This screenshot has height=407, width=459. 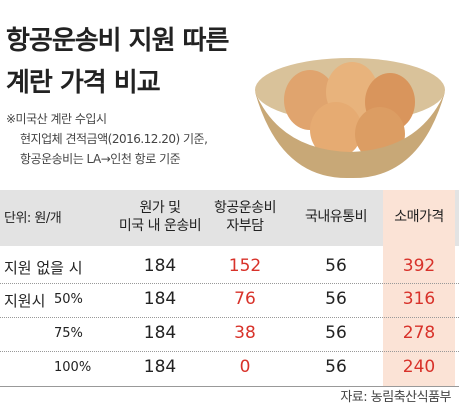 What do you see at coordinates (68, 299) in the screenshot?
I see `row-sublabel: 50%` at bounding box center [68, 299].